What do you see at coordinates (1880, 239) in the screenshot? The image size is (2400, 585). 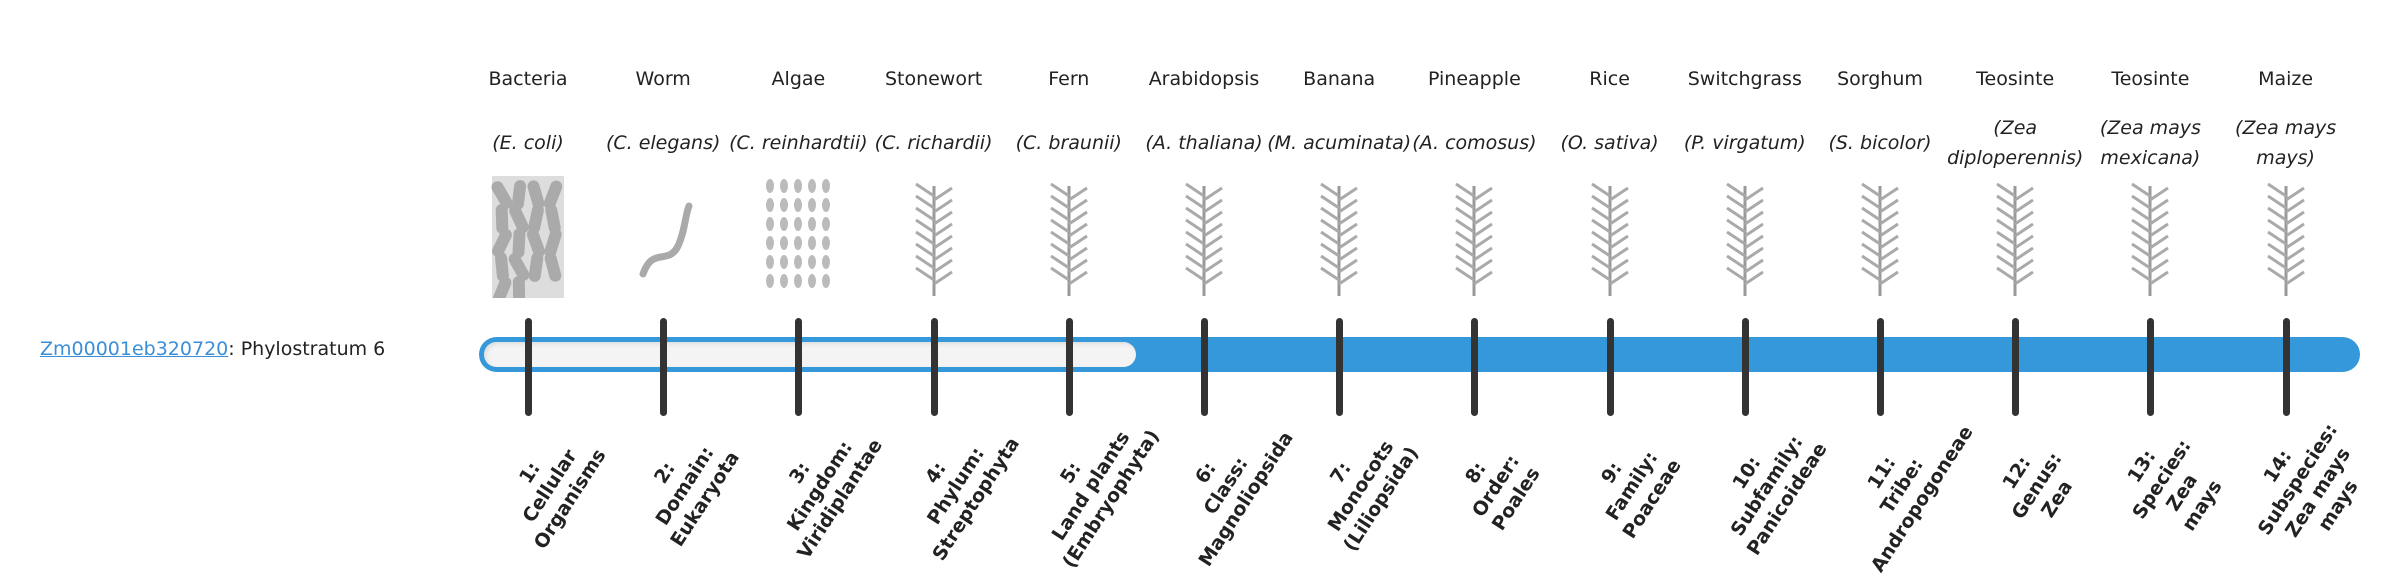 I see `sorghum-icon` at bounding box center [1880, 239].